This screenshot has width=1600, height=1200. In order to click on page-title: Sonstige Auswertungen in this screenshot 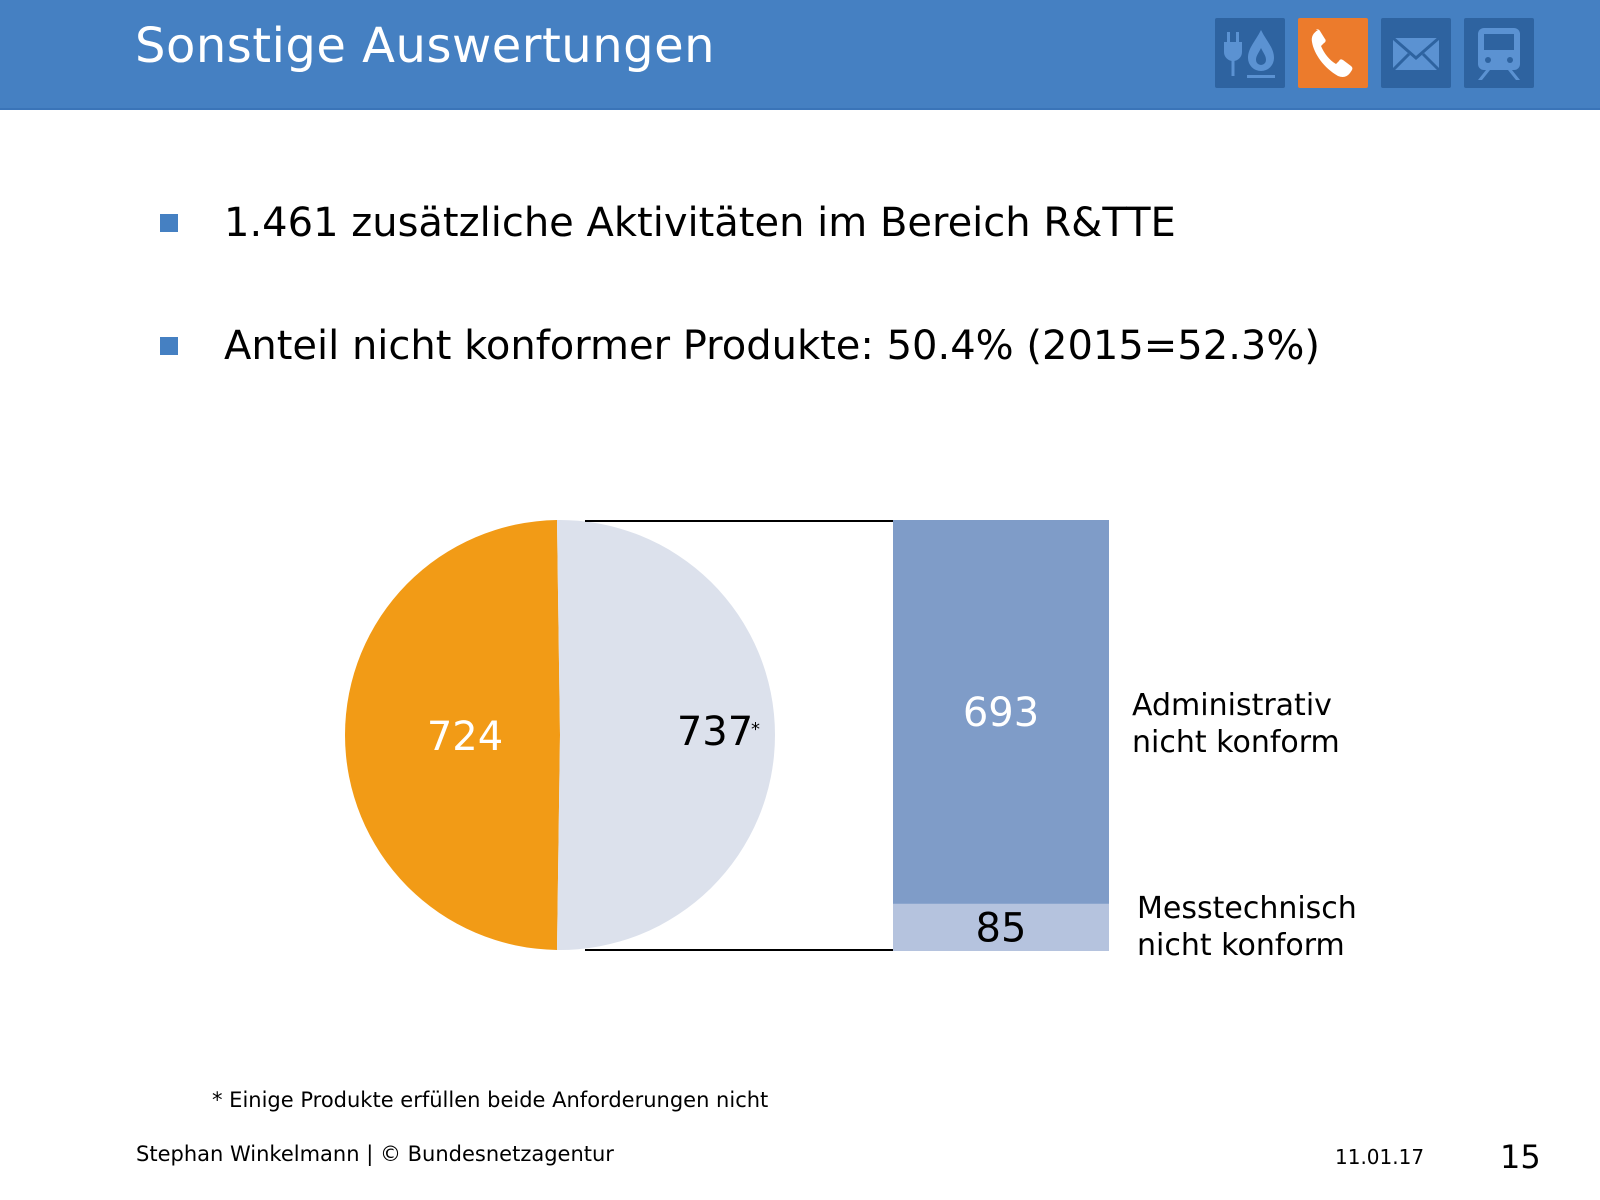, I will do `click(425, 46)`.